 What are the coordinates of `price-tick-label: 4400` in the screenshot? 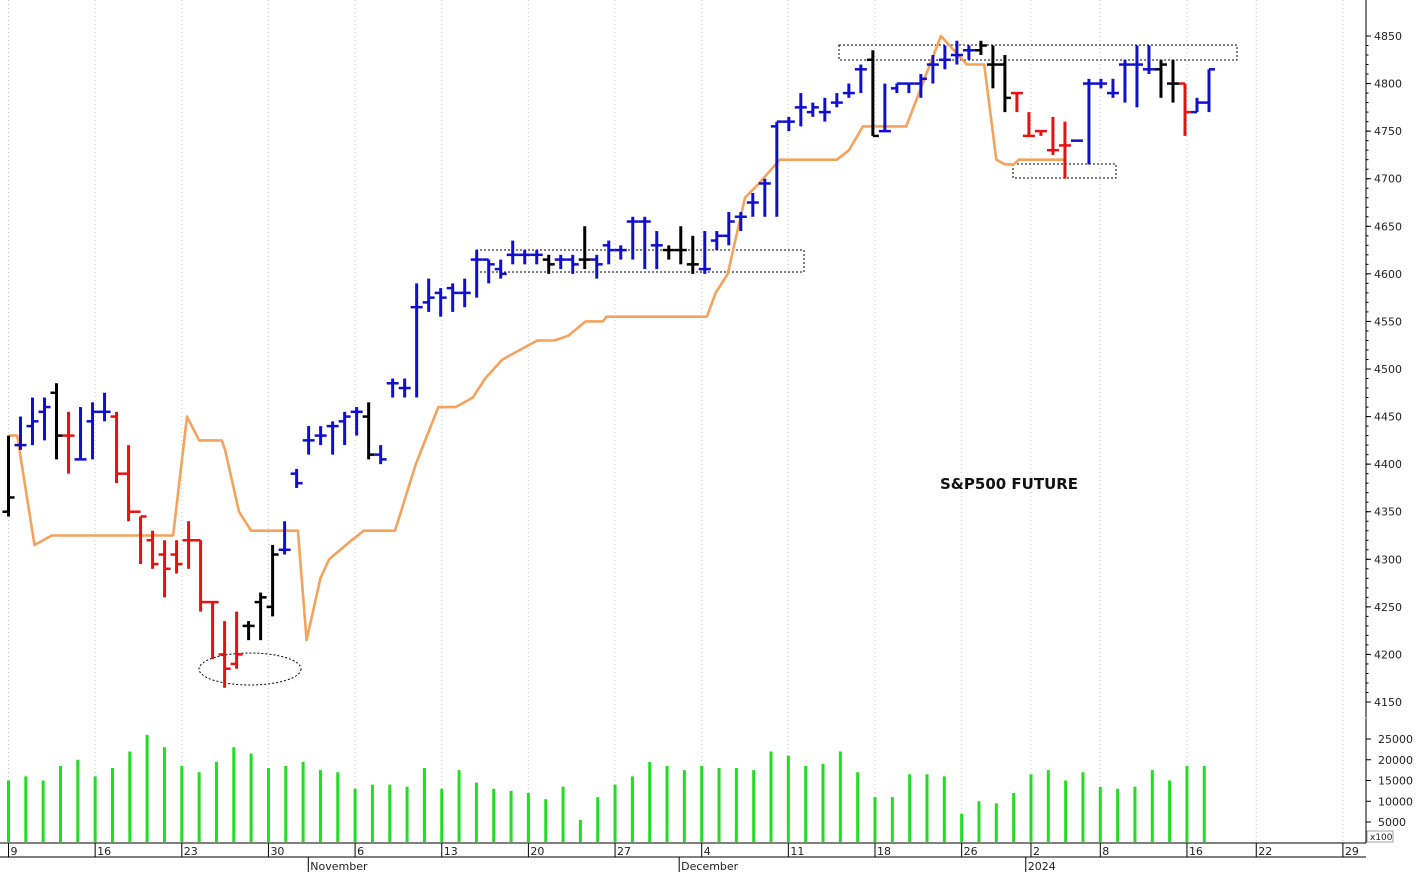 It's located at (1388, 464).